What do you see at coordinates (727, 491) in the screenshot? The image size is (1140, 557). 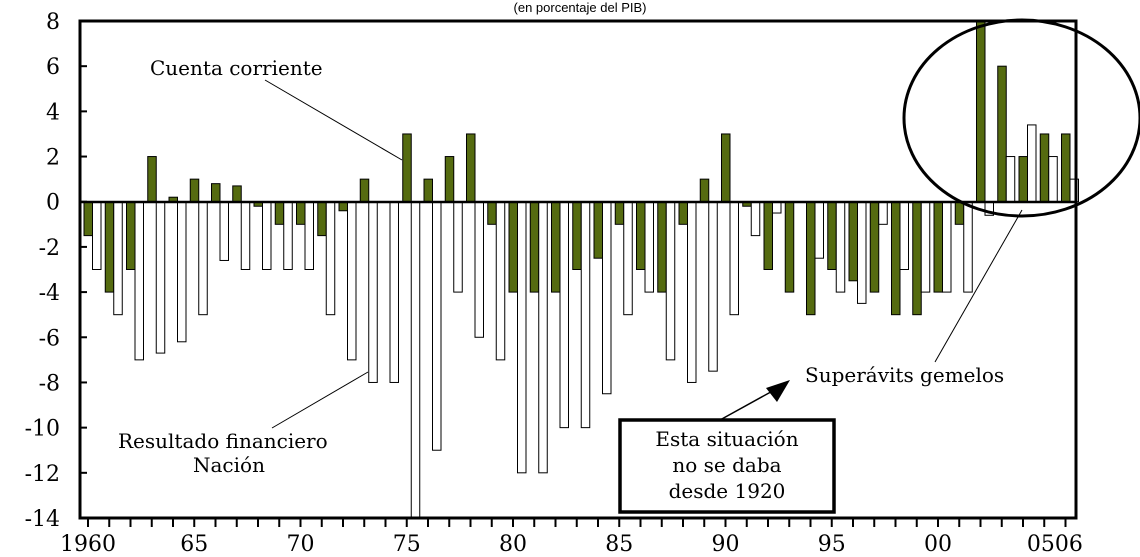 I see `box-text-line3: desde 1920` at bounding box center [727, 491].